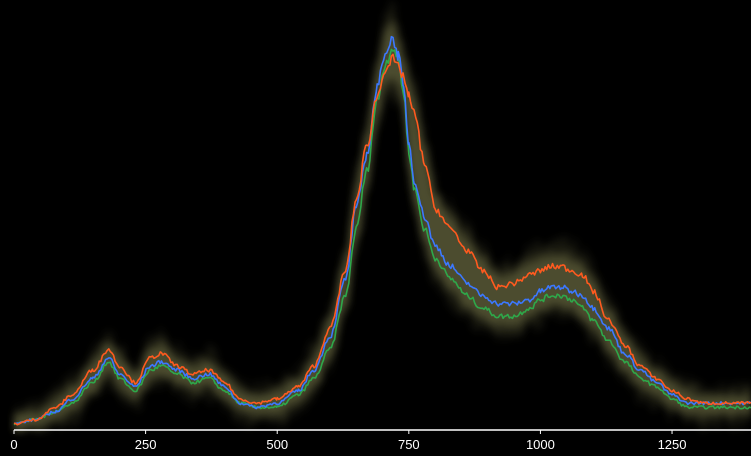 The height and width of the screenshot is (456, 751). I want to click on x-tick-label-250: 250, so click(146, 444).